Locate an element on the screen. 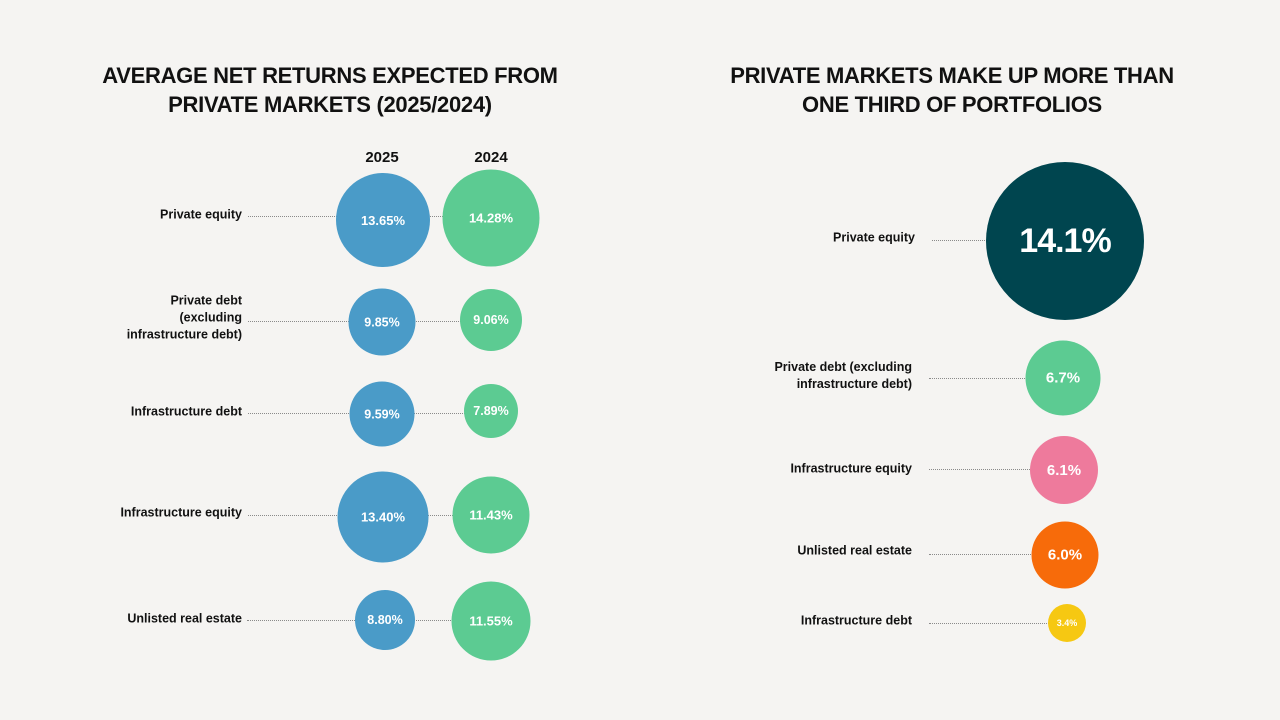 The height and width of the screenshot is (720, 1280). bubble-infrastructure-equity-share: 6.1% is located at coordinates (1064, 470).